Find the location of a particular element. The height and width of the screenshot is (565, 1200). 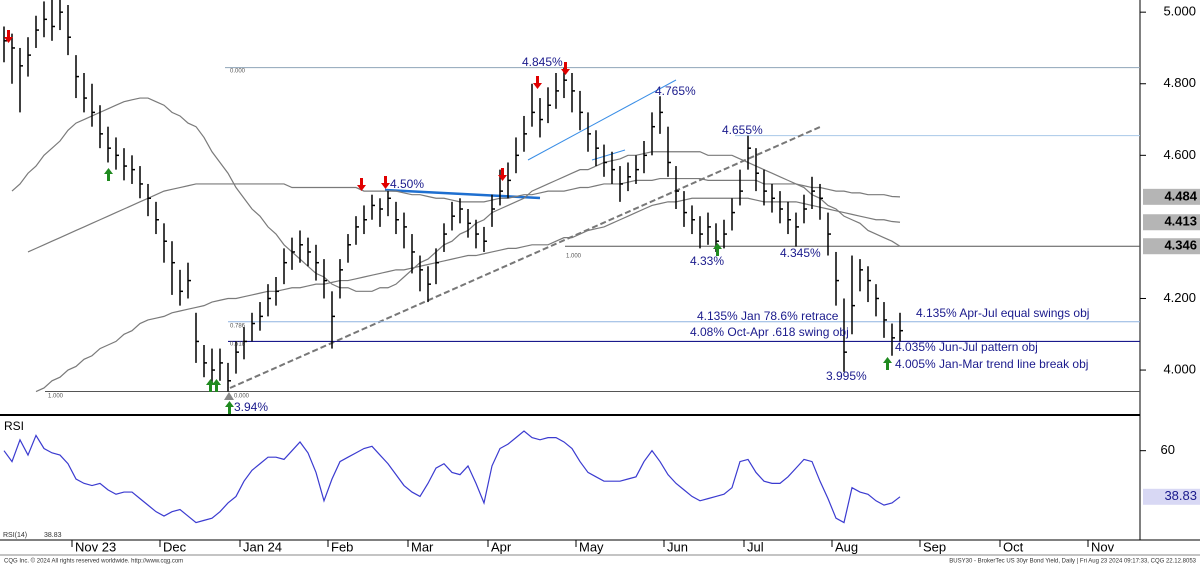

annotation: 4.50% is located at coordinates (407, 184).